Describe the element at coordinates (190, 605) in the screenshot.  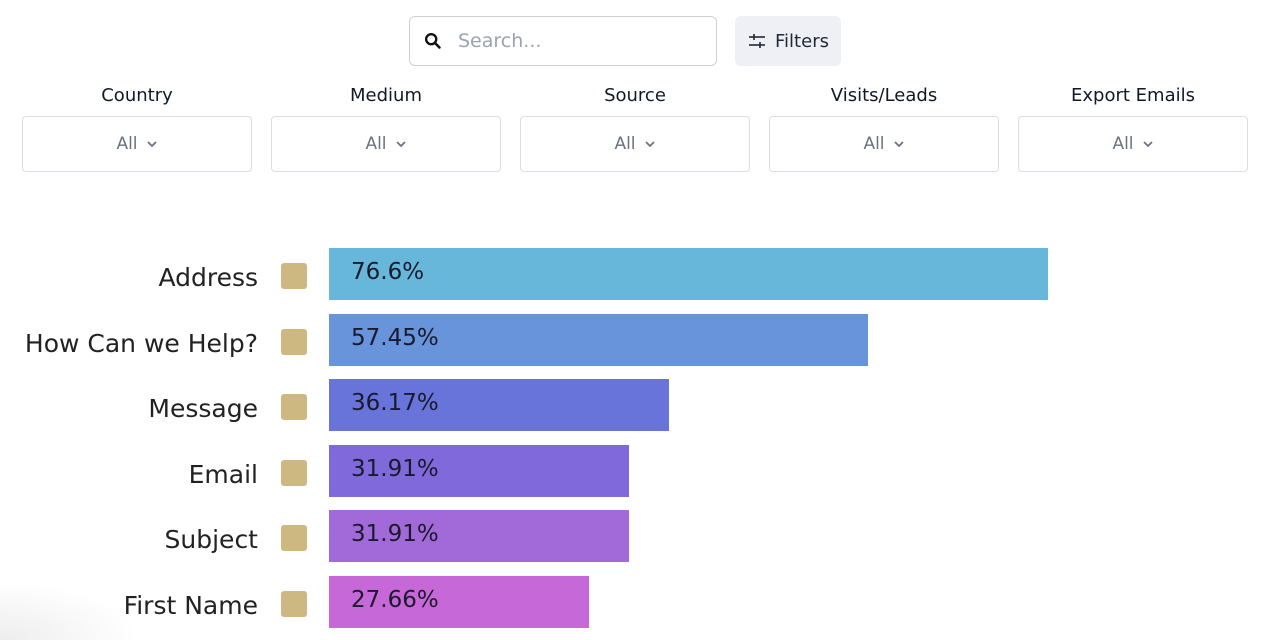
I see `category-label: First Name` at that location.